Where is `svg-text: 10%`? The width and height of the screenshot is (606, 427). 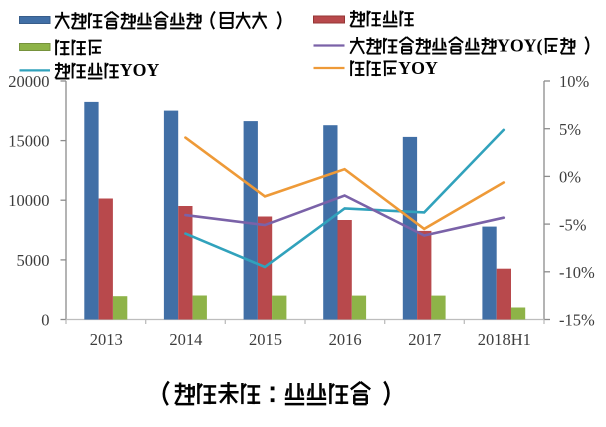 svg-text: 10% is located at coordinates (574, 81).